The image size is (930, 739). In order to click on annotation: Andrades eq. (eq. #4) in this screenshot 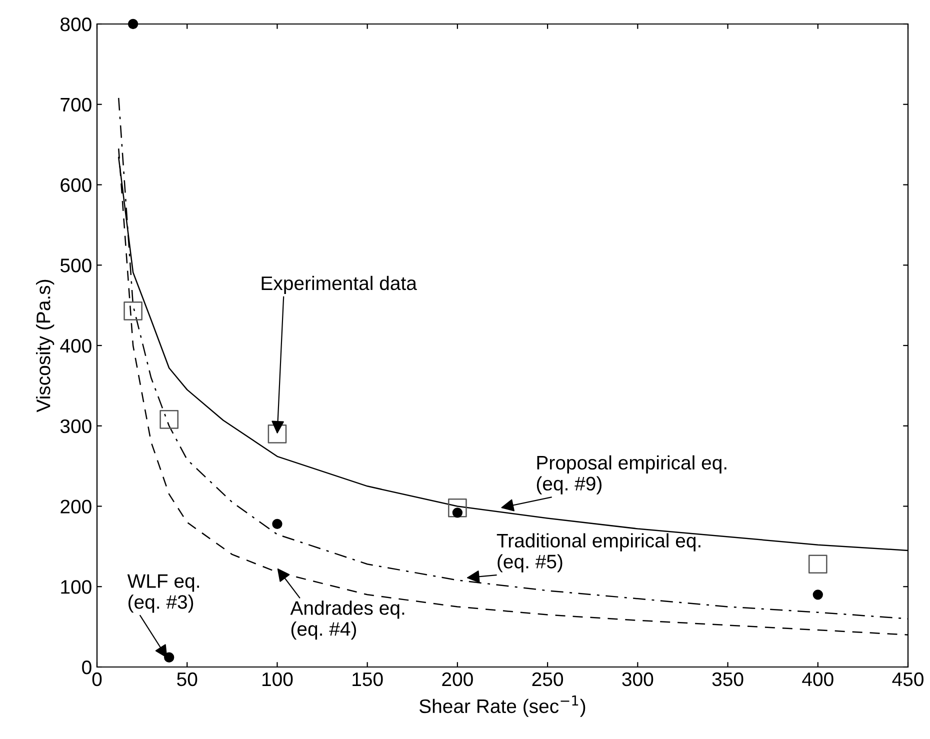, I will do `click(347, 620)`.